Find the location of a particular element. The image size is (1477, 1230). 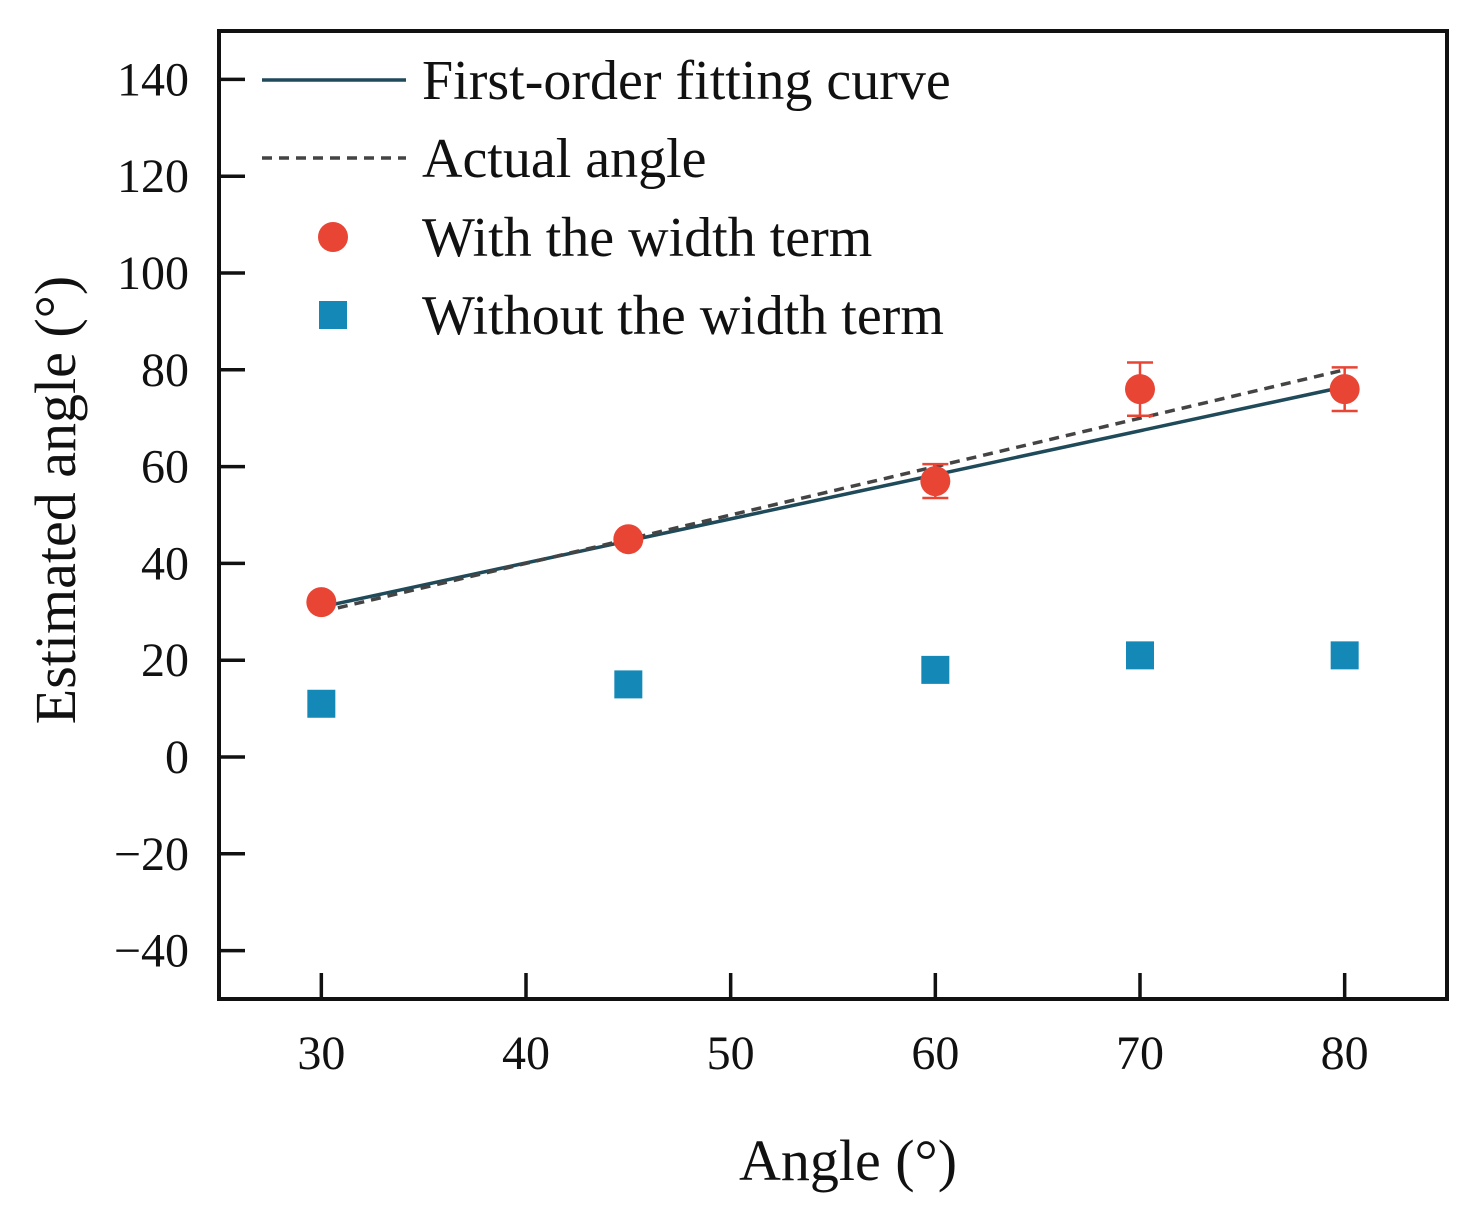

y-tick-label: −40 is located at coordinates (151, 951).